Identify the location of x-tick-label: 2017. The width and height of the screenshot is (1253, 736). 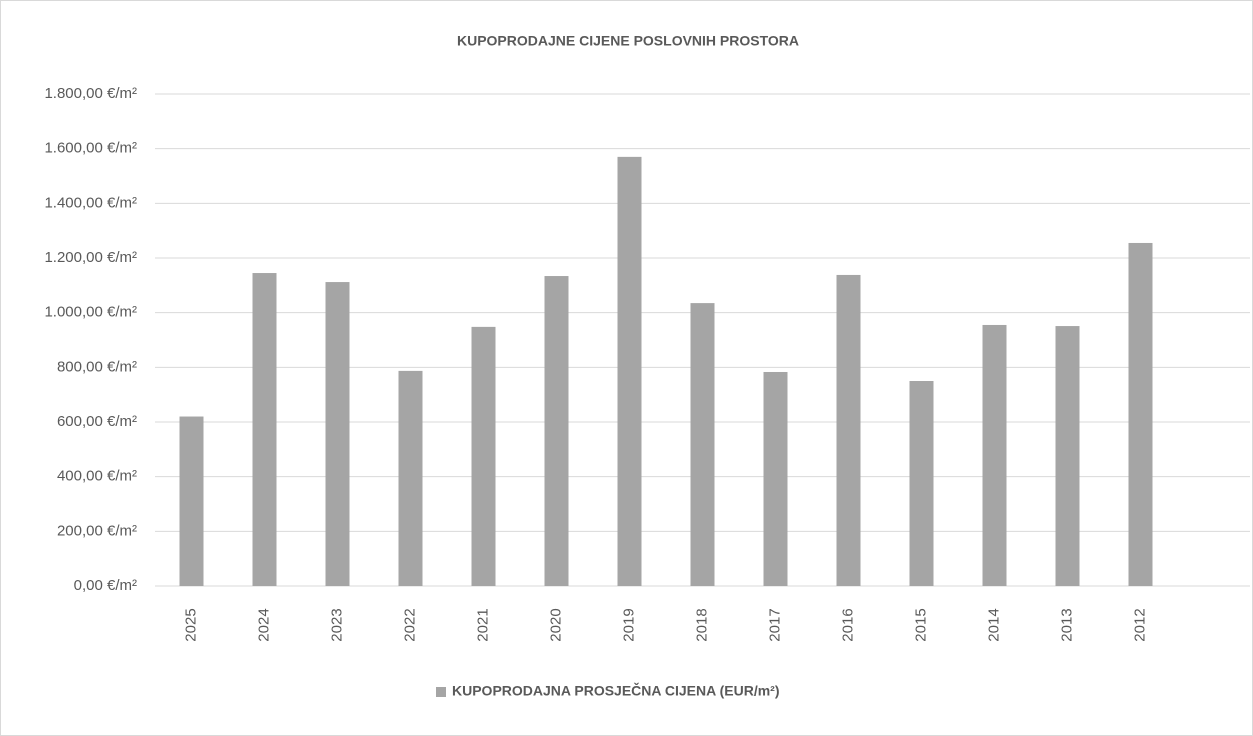
(774, 624).